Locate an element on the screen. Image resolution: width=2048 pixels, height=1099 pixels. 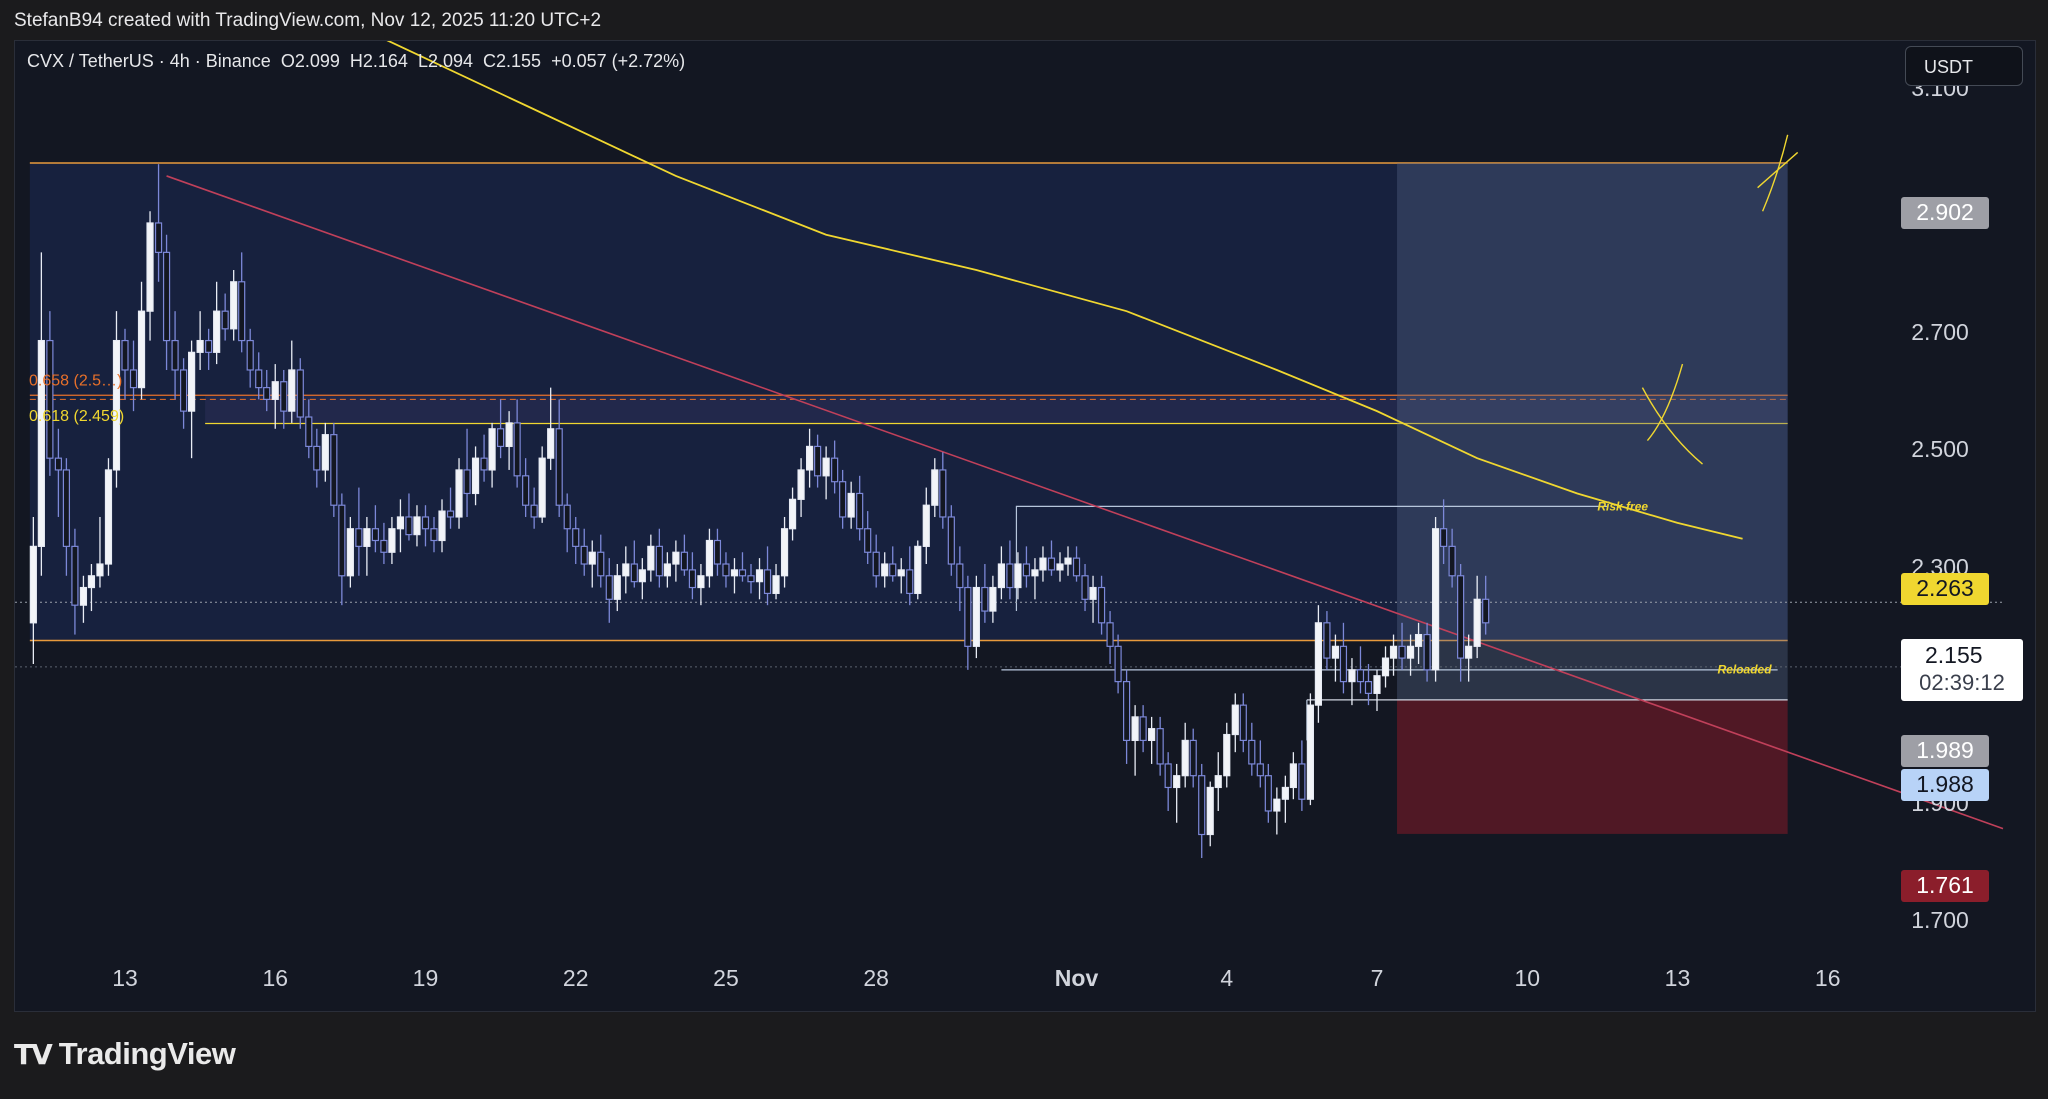
price-badge-label: 2.263 is located at coordinates (1945, 588).